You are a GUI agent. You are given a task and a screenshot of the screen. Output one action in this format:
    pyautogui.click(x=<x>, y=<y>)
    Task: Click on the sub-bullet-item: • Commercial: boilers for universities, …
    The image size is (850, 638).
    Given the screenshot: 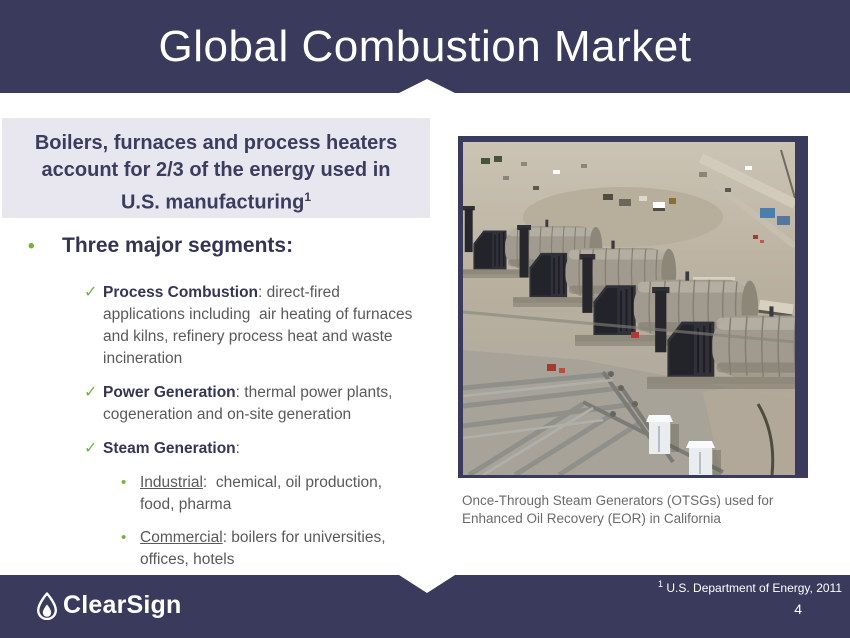 What is the action you would take?
    pyautogui.click(x=226, y=549)
    